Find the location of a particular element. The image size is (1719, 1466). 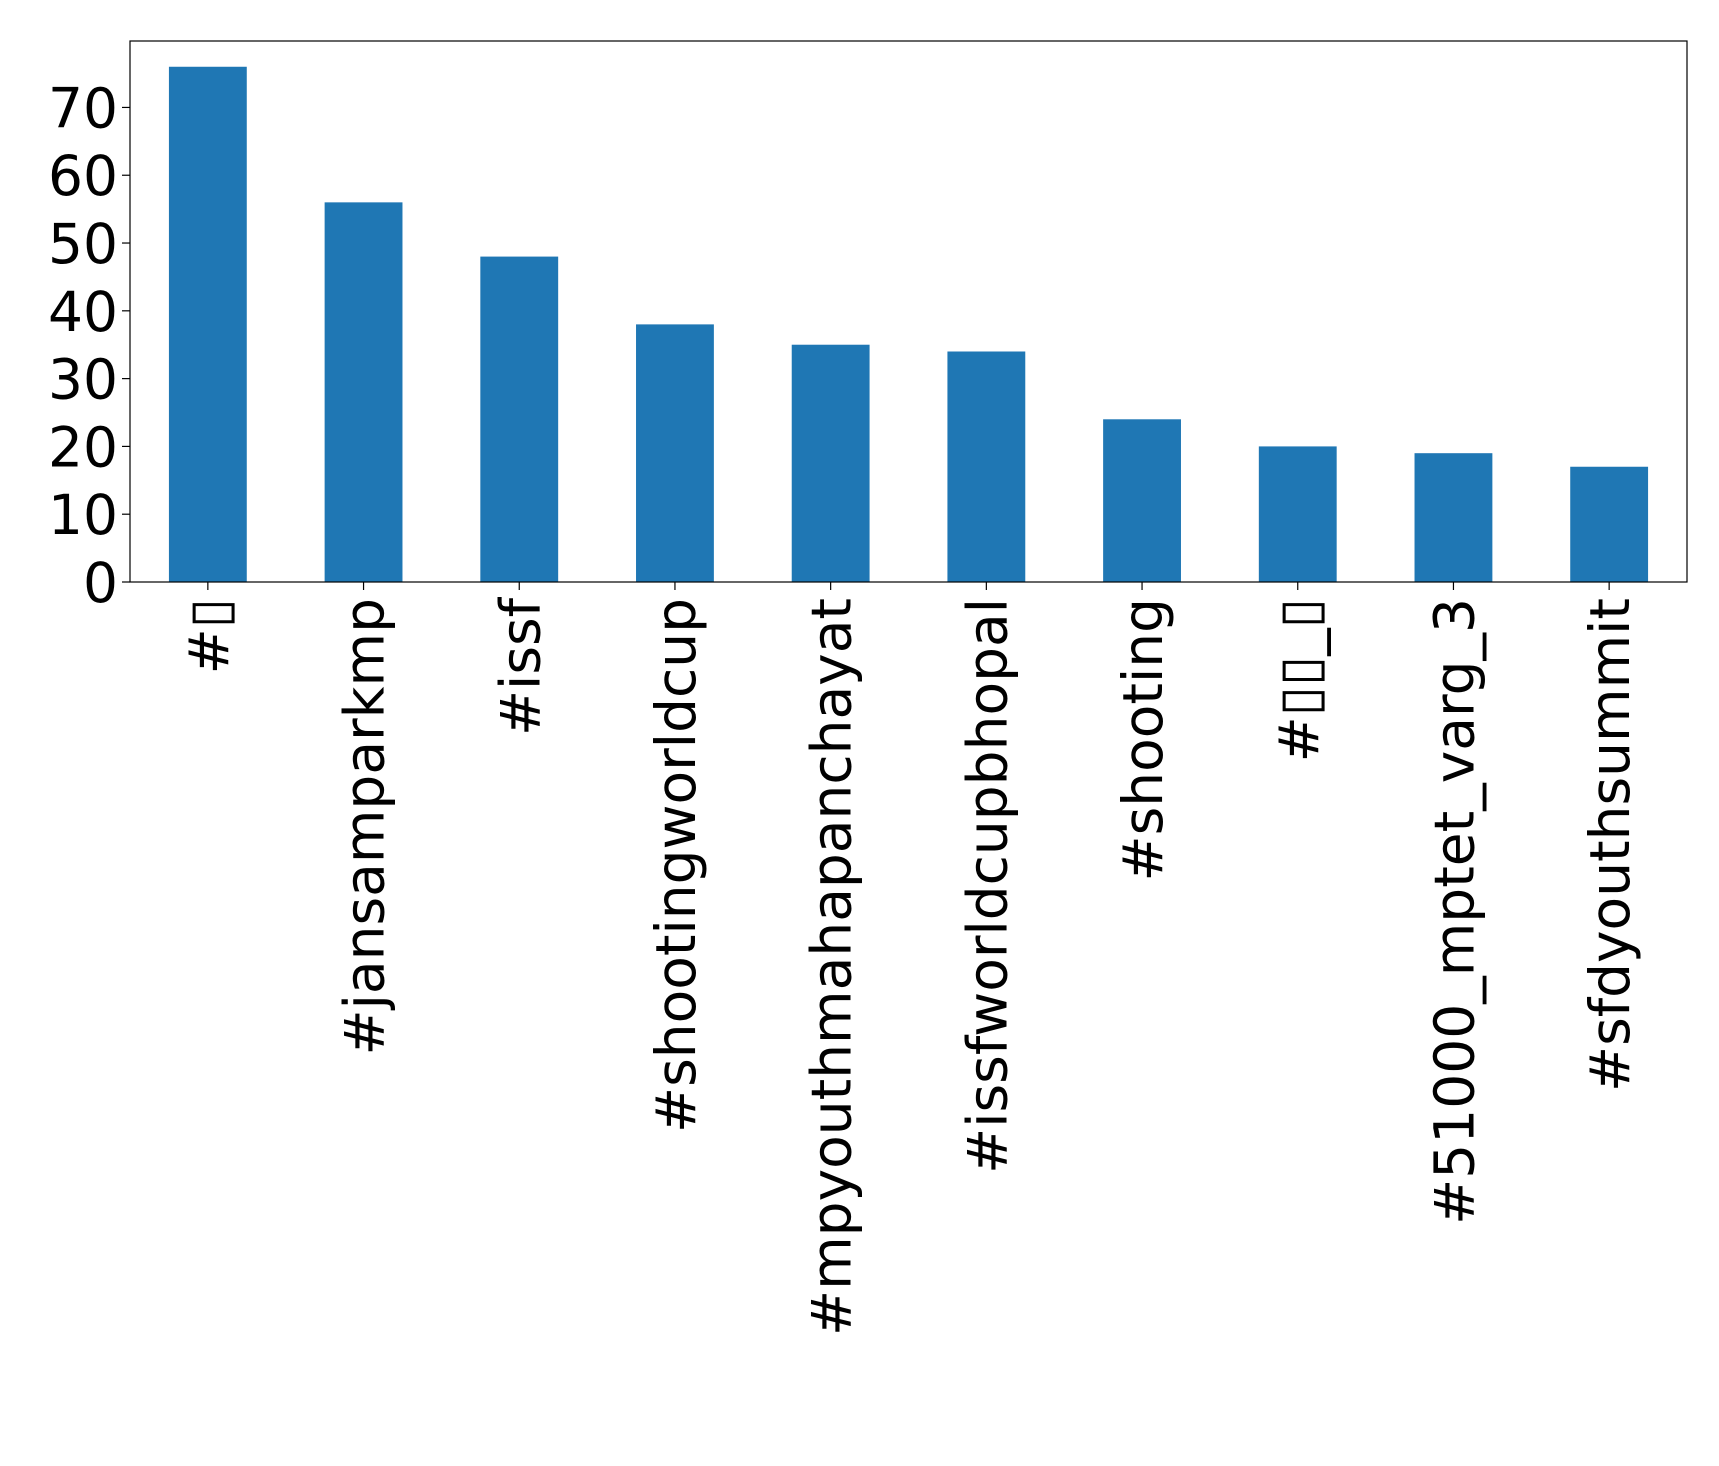

x-tick-label: #shootingworldcup is located at coordinates (676, 865).